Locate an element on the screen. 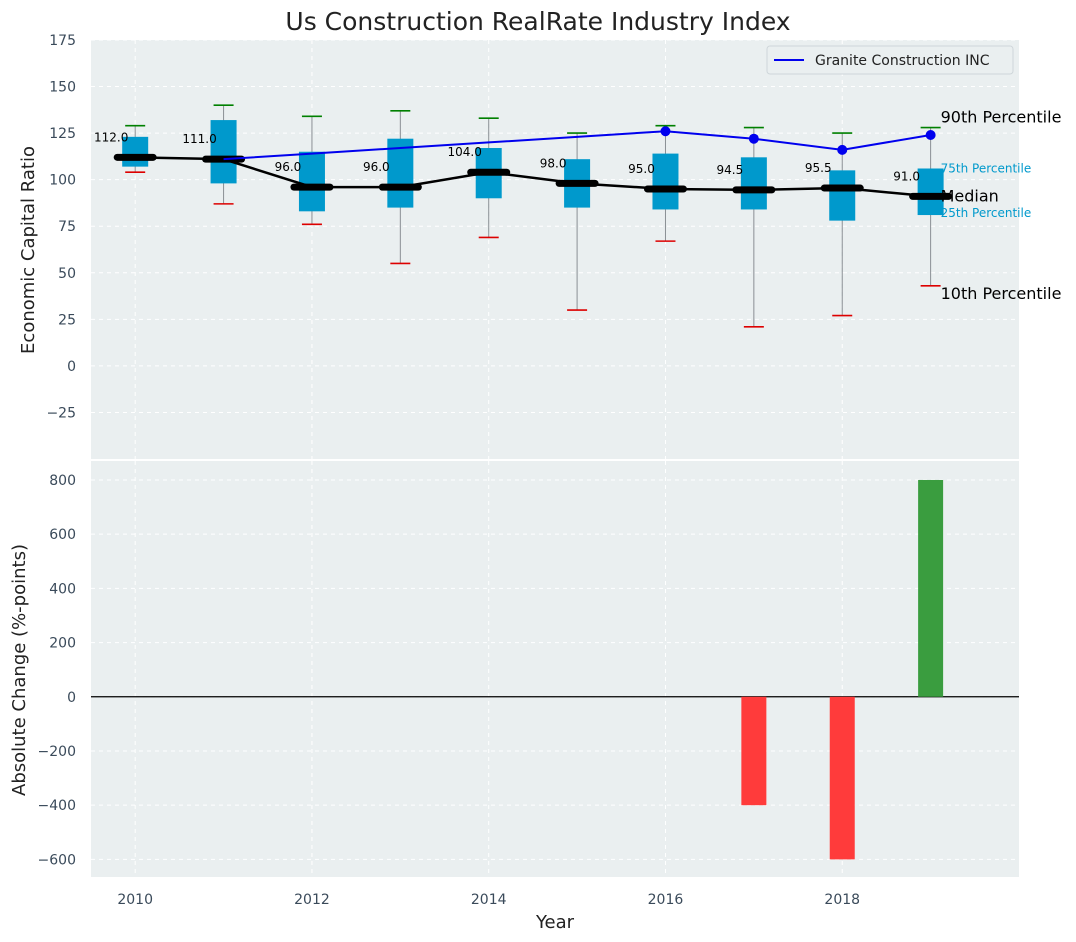 The width and height of the screenshot is (1076, 942). company-series is located at coordinates (579, 143).